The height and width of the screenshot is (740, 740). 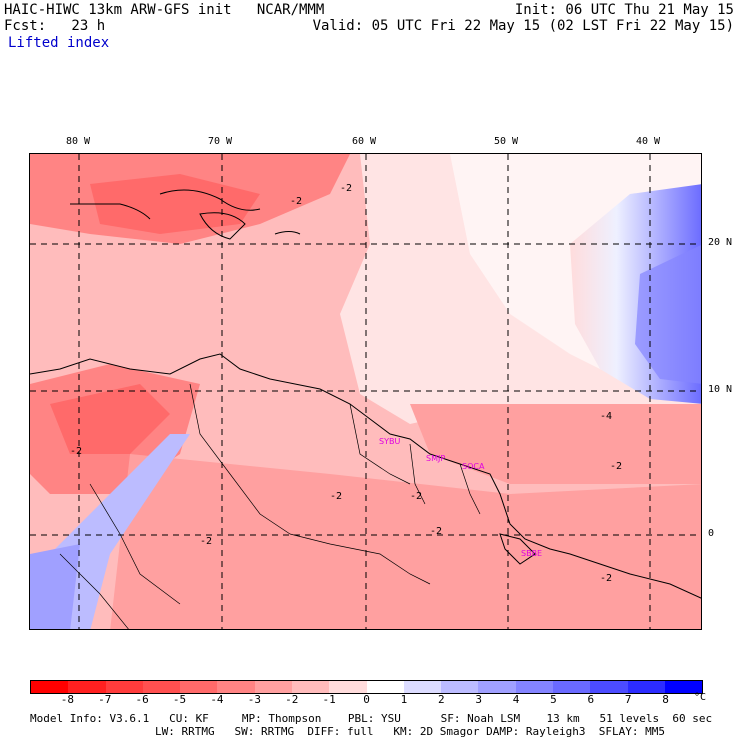 I want to click on legend-tick-label: 0, so click(x=366, y=699).